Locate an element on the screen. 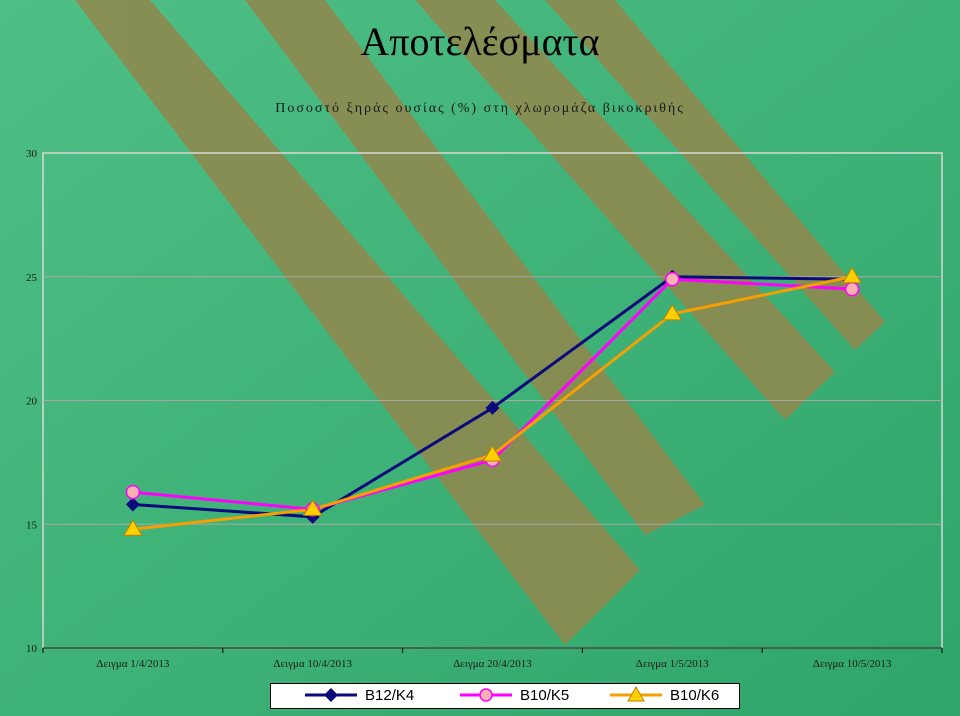  y-tick-label: 25 is located at coordinates (32, 278).